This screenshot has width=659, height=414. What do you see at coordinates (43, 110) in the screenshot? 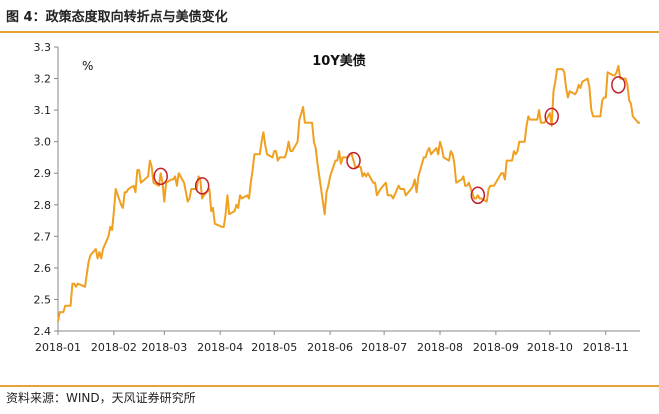
I see `y-tick-label: 3.1` at bounding box center [43, 110].